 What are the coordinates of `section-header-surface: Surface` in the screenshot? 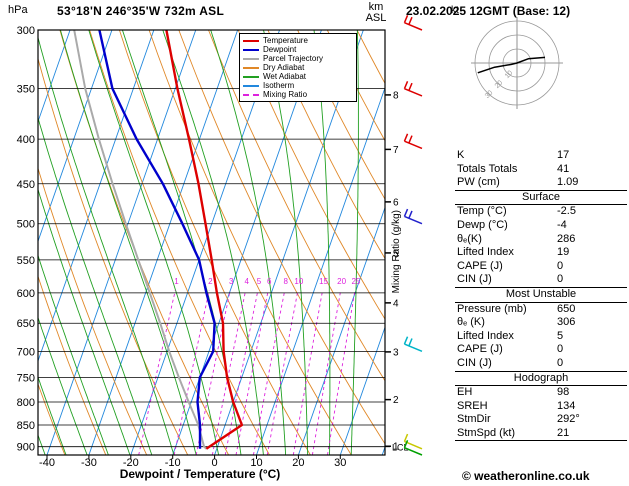 It's located at (541, 197).